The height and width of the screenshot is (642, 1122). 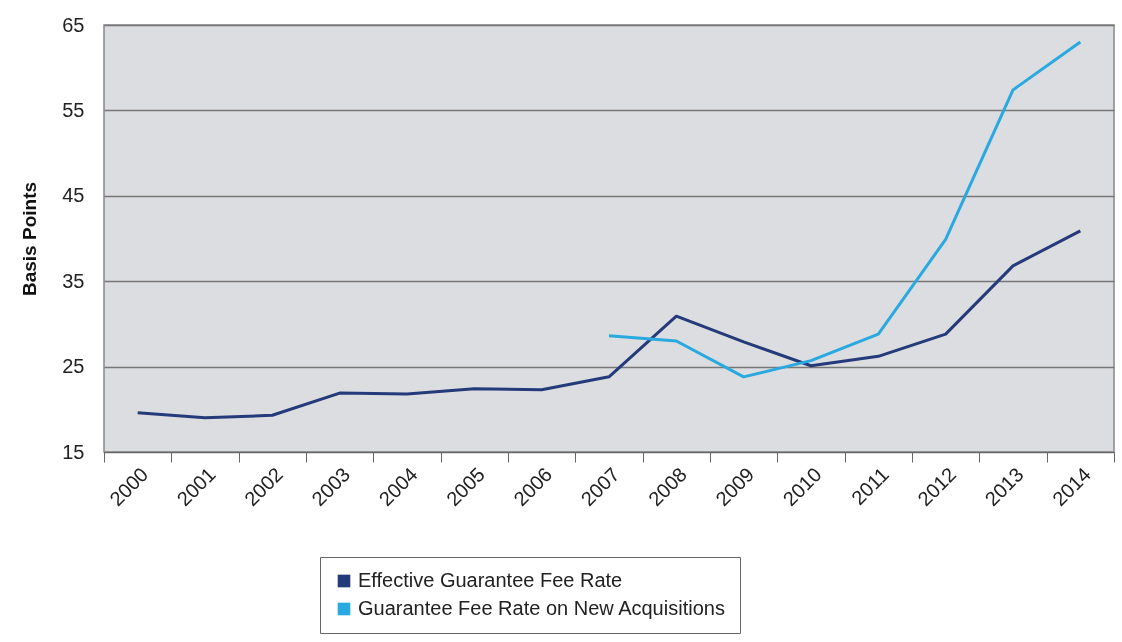 I want to click on y-tick-label: 65, so click(x=73, y=24).